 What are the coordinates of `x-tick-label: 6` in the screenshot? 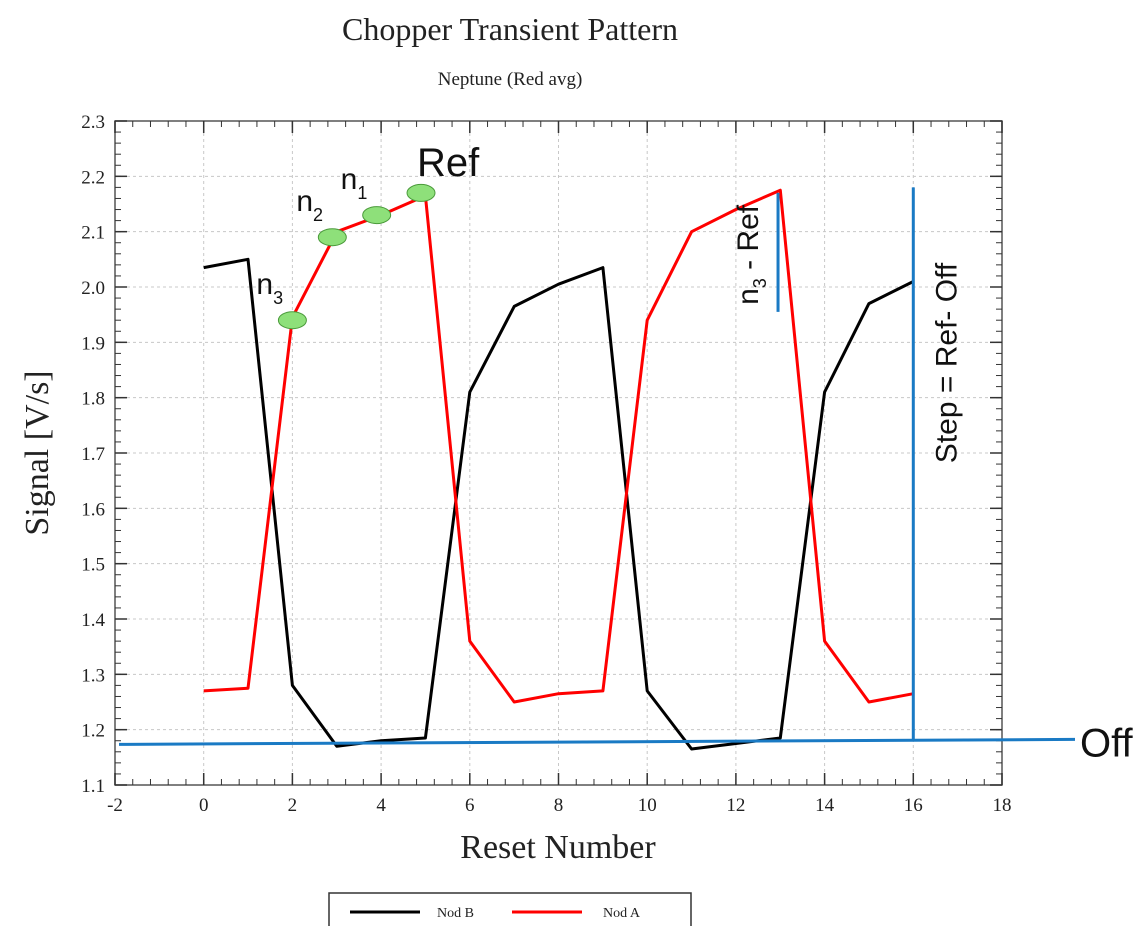 It's located at (470, 805).